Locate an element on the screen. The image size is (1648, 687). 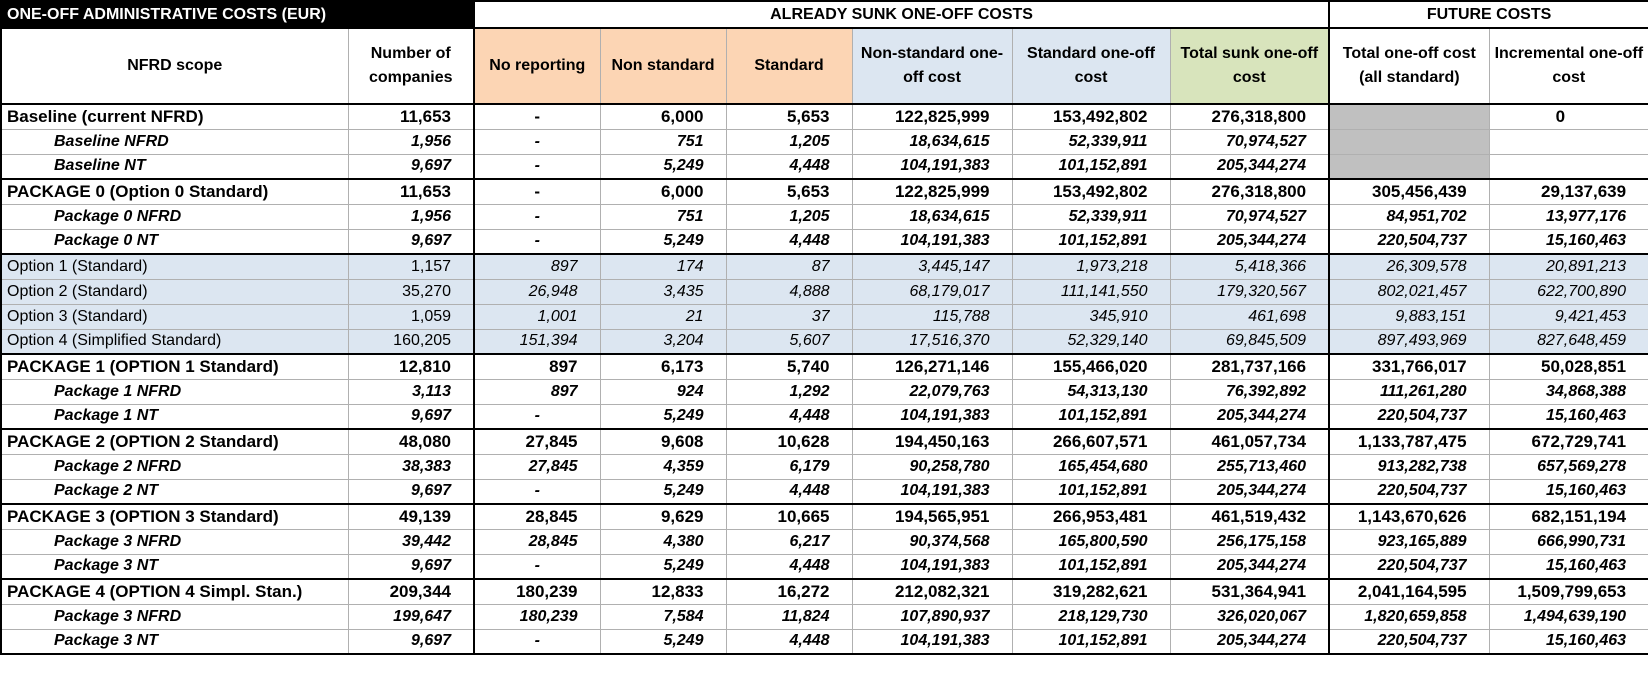
row-label: Option 3 (Standard) is located at coordinates (174, 316).